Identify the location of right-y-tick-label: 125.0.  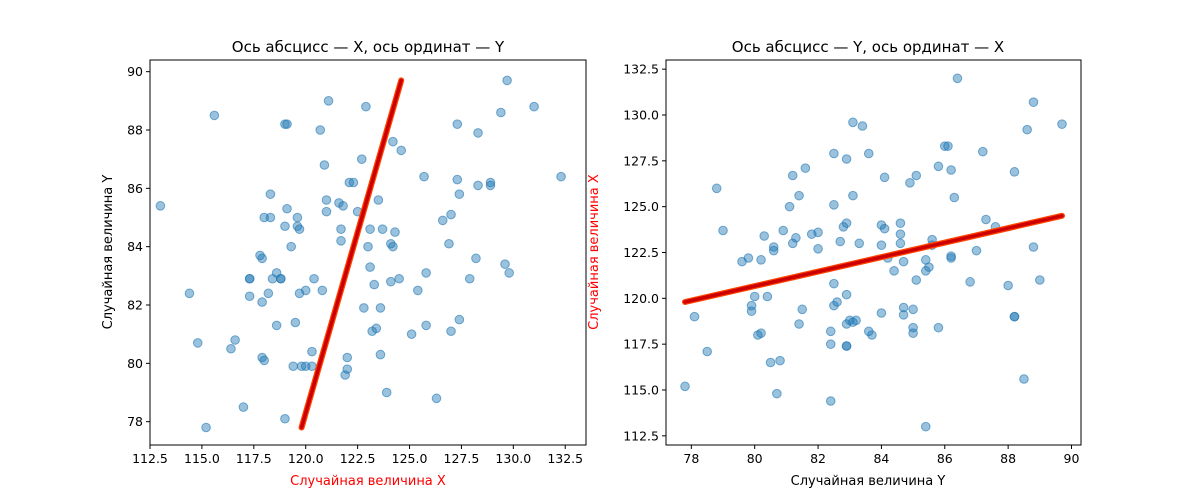
(641, 206).